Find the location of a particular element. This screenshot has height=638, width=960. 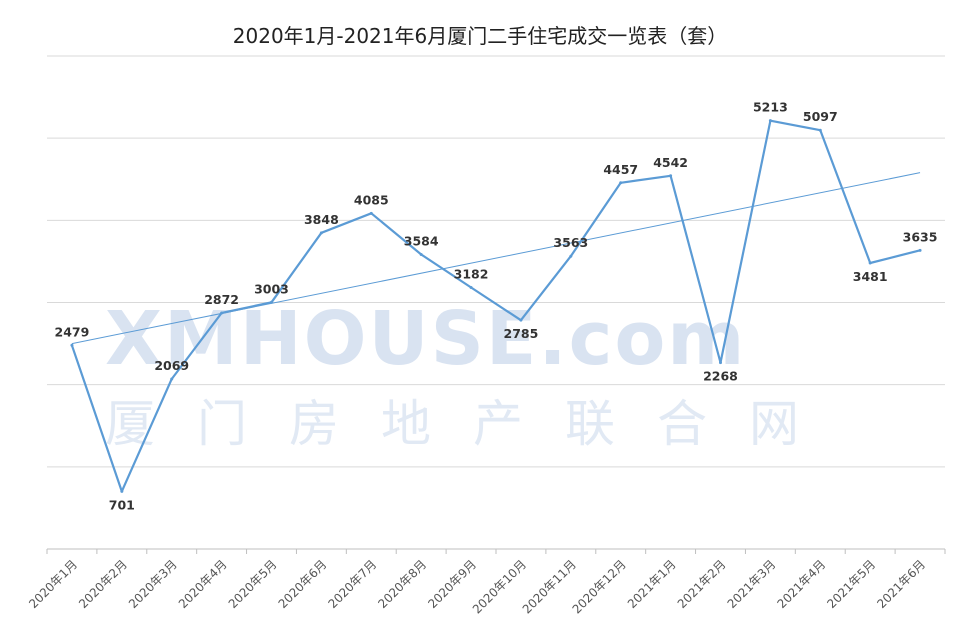

data-label: 2872 is located at coordinates (221, 299).